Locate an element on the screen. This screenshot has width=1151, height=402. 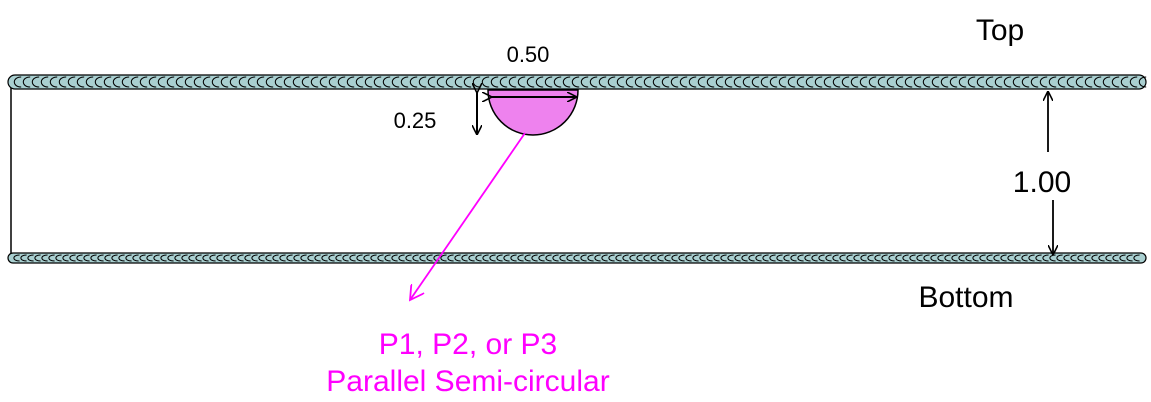
thickness-label: 1.00 is located at coordinates (1042, 182).